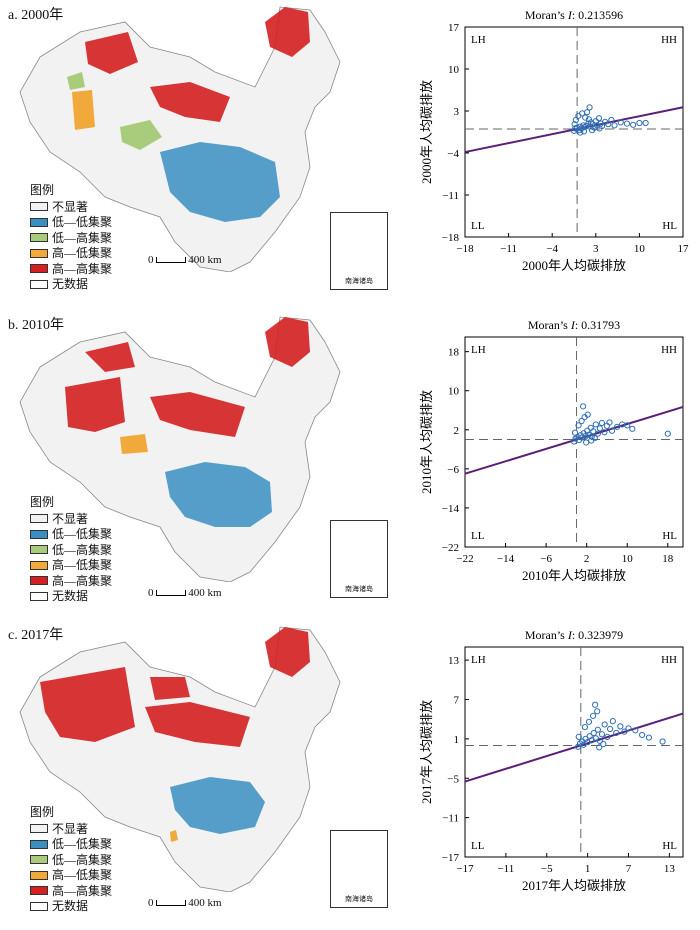 Image resolution: width=700 pixels, height=930 pixels. I want to click on y-tick-label: 10, so click(454, 70).